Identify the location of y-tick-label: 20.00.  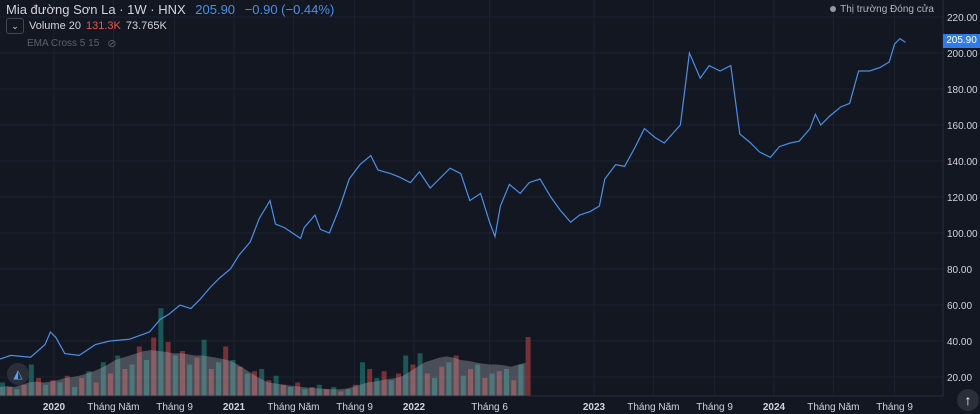
(959, 378).